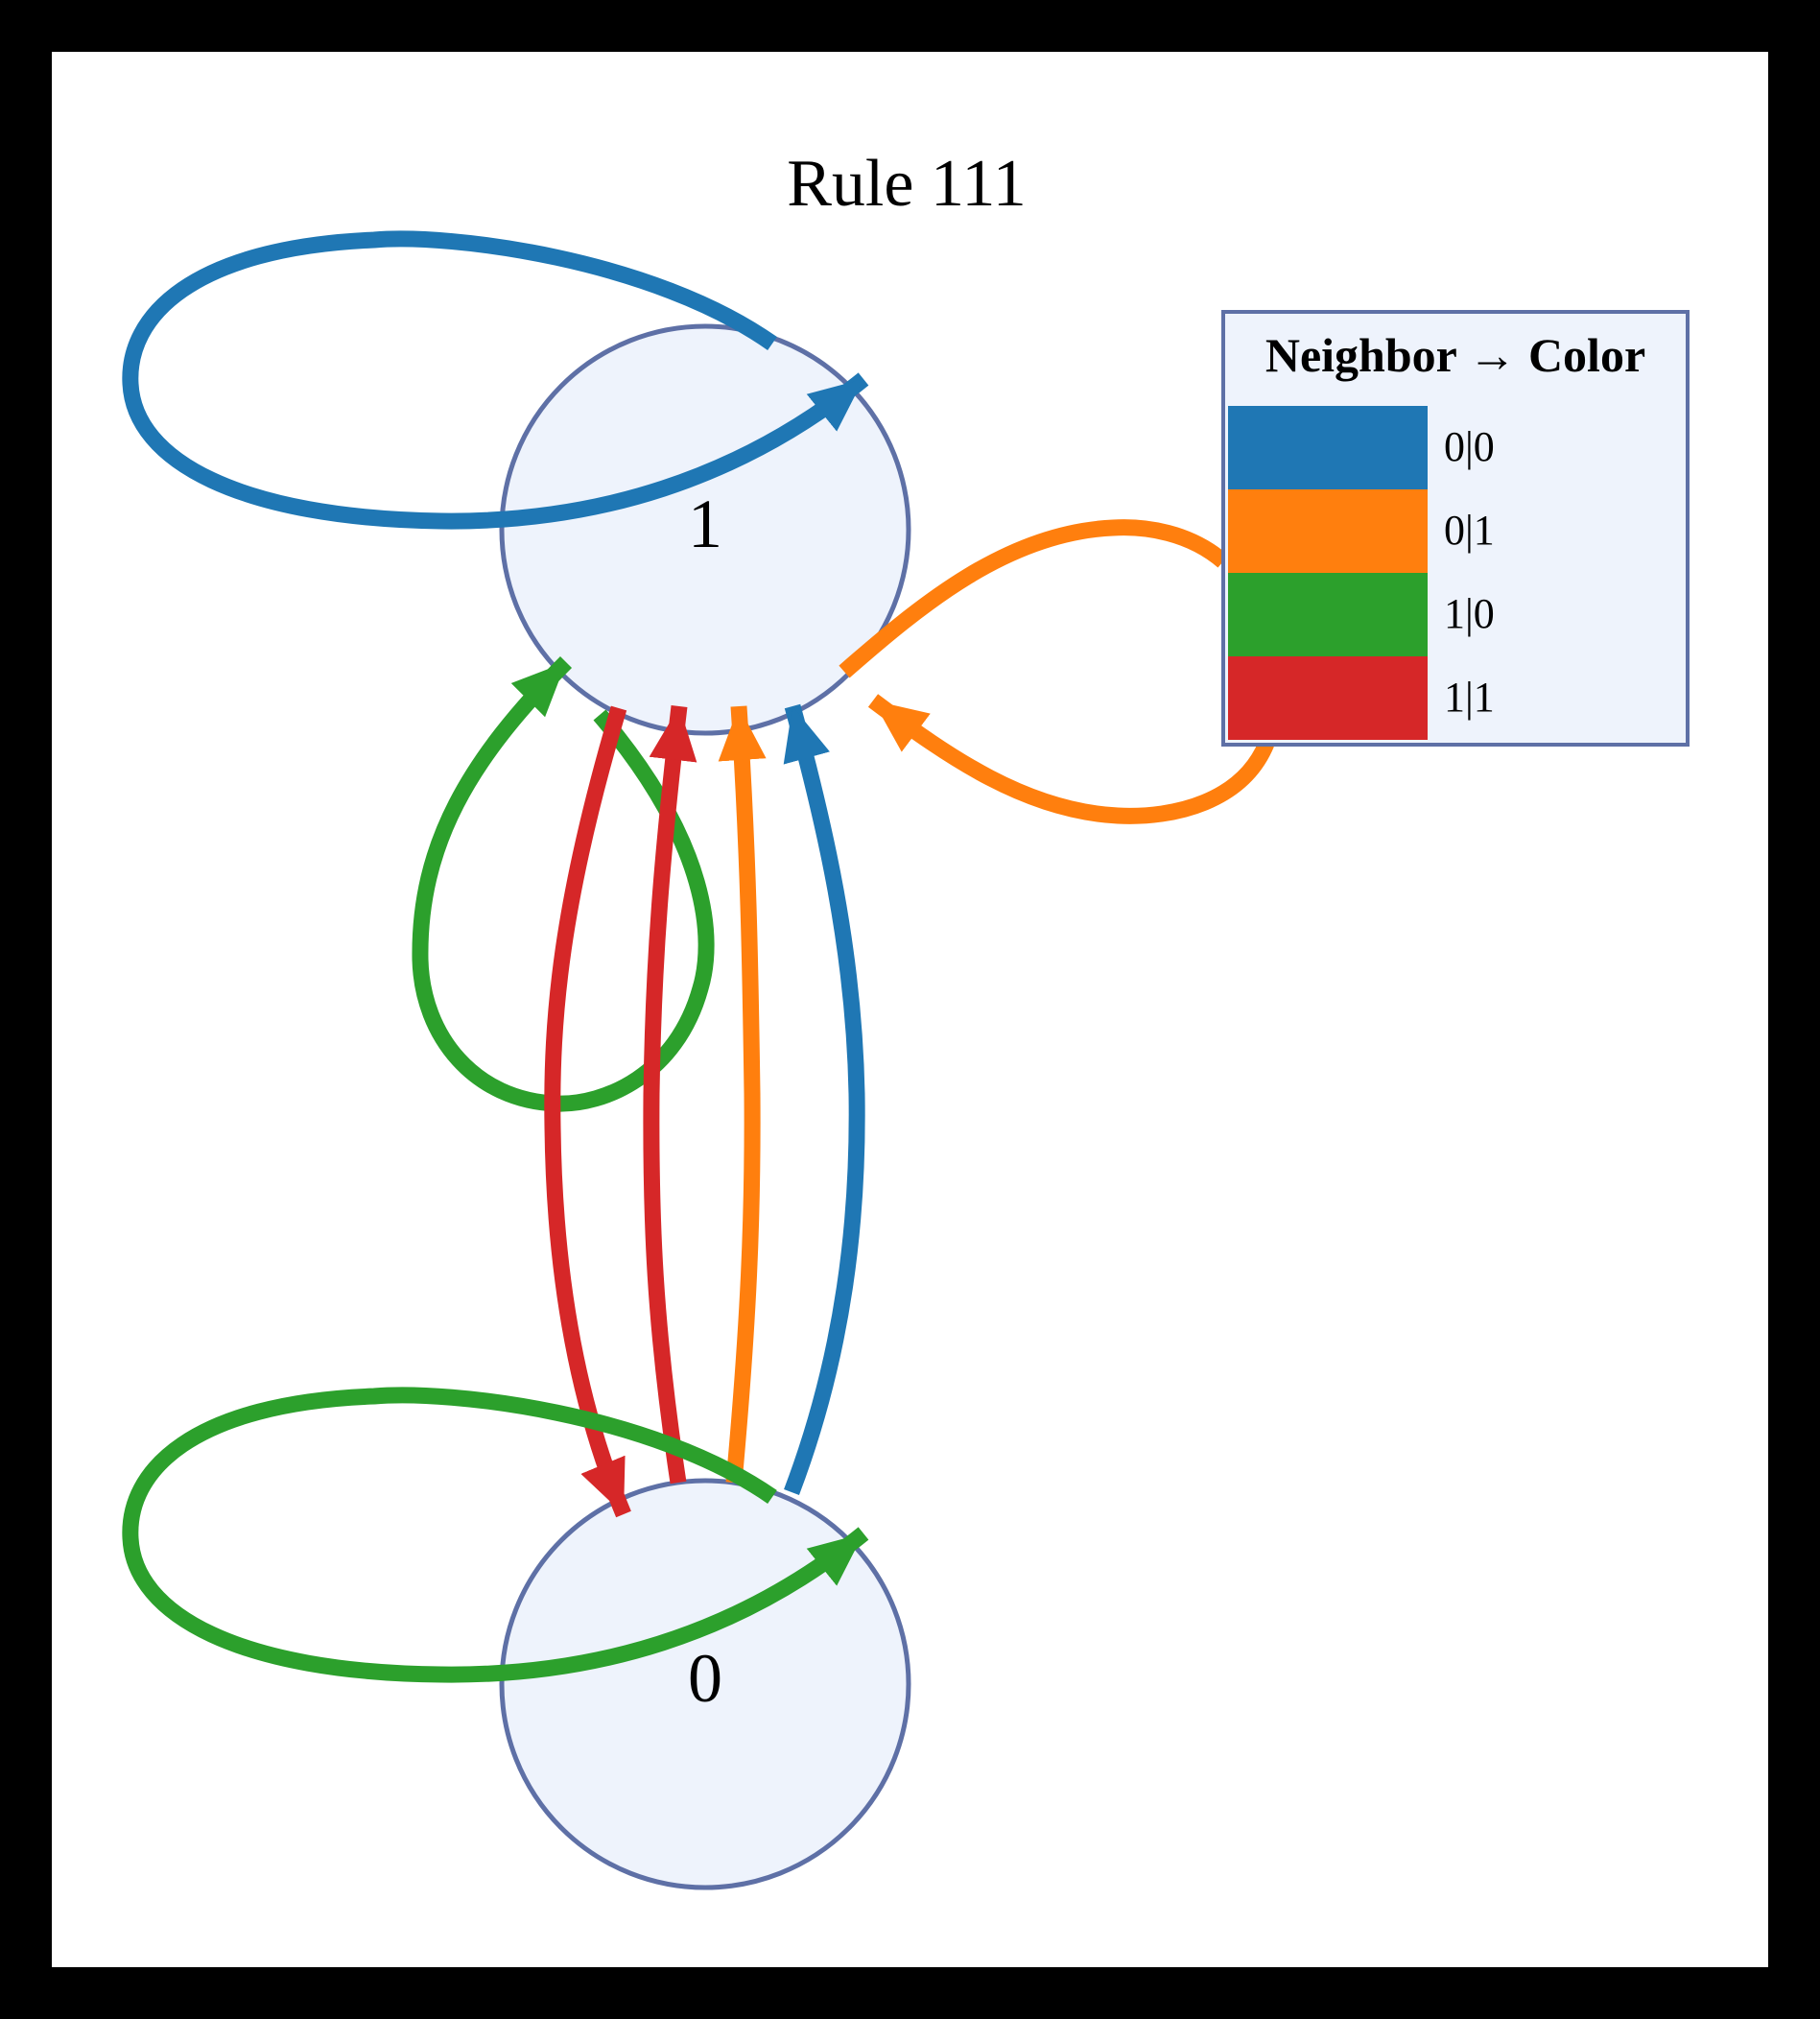 This screenshot has height=2019, width=1820. I want to click on node-1-label: 1, so click(705, 524).